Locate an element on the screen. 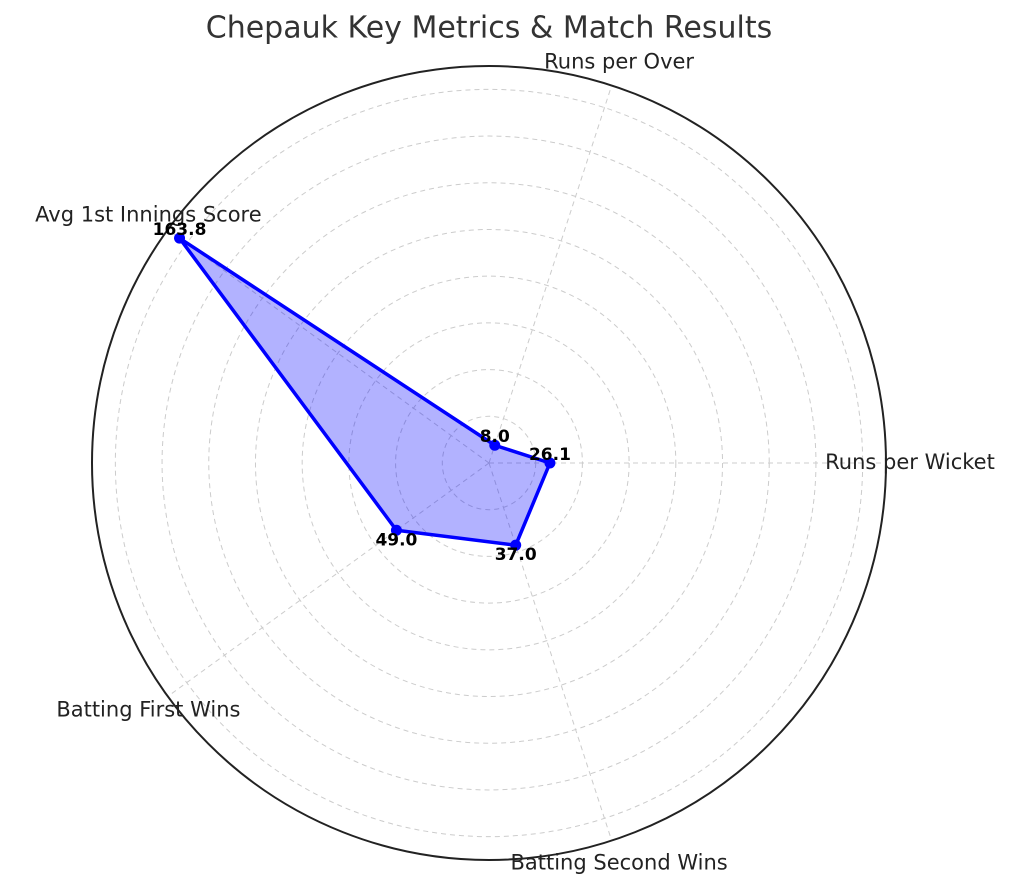  axis-label: Runs per Wicket is located at coordinates (910, 462).